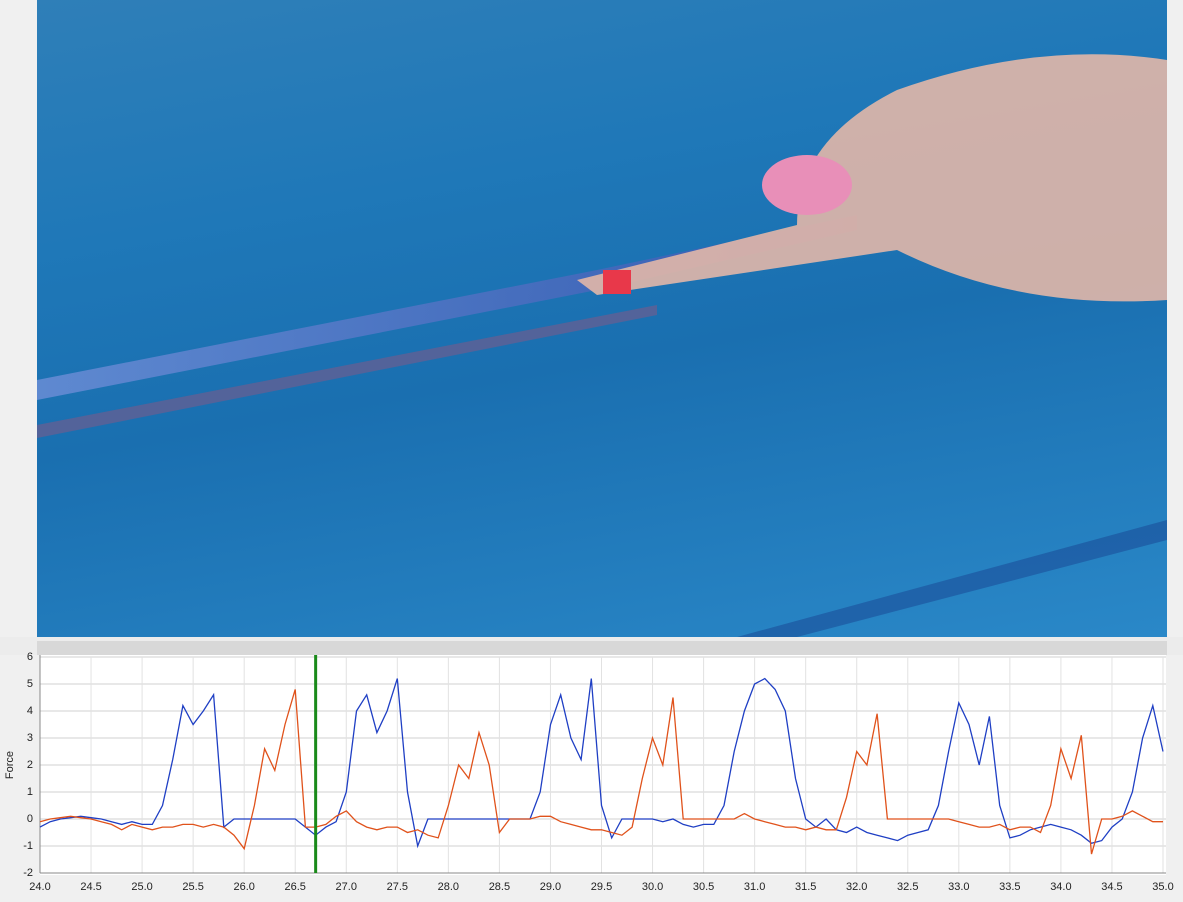 This screenshot has width=1183, height=902. Describe the element at coordinates (754, 887) in the screenshot. I see `x-tick-label: 31.0` at that location.